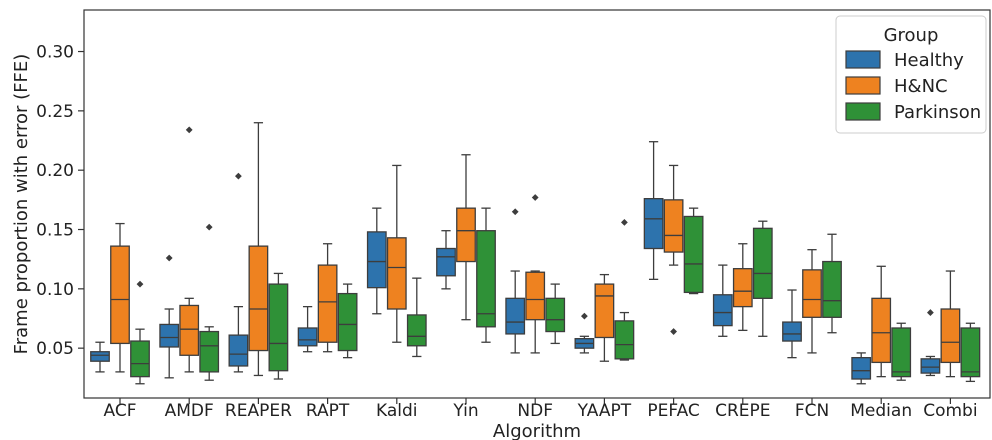 The height and width of the screenshot is (440, 992). I want to click on box-parkinson-crepe, so click(762, 278).